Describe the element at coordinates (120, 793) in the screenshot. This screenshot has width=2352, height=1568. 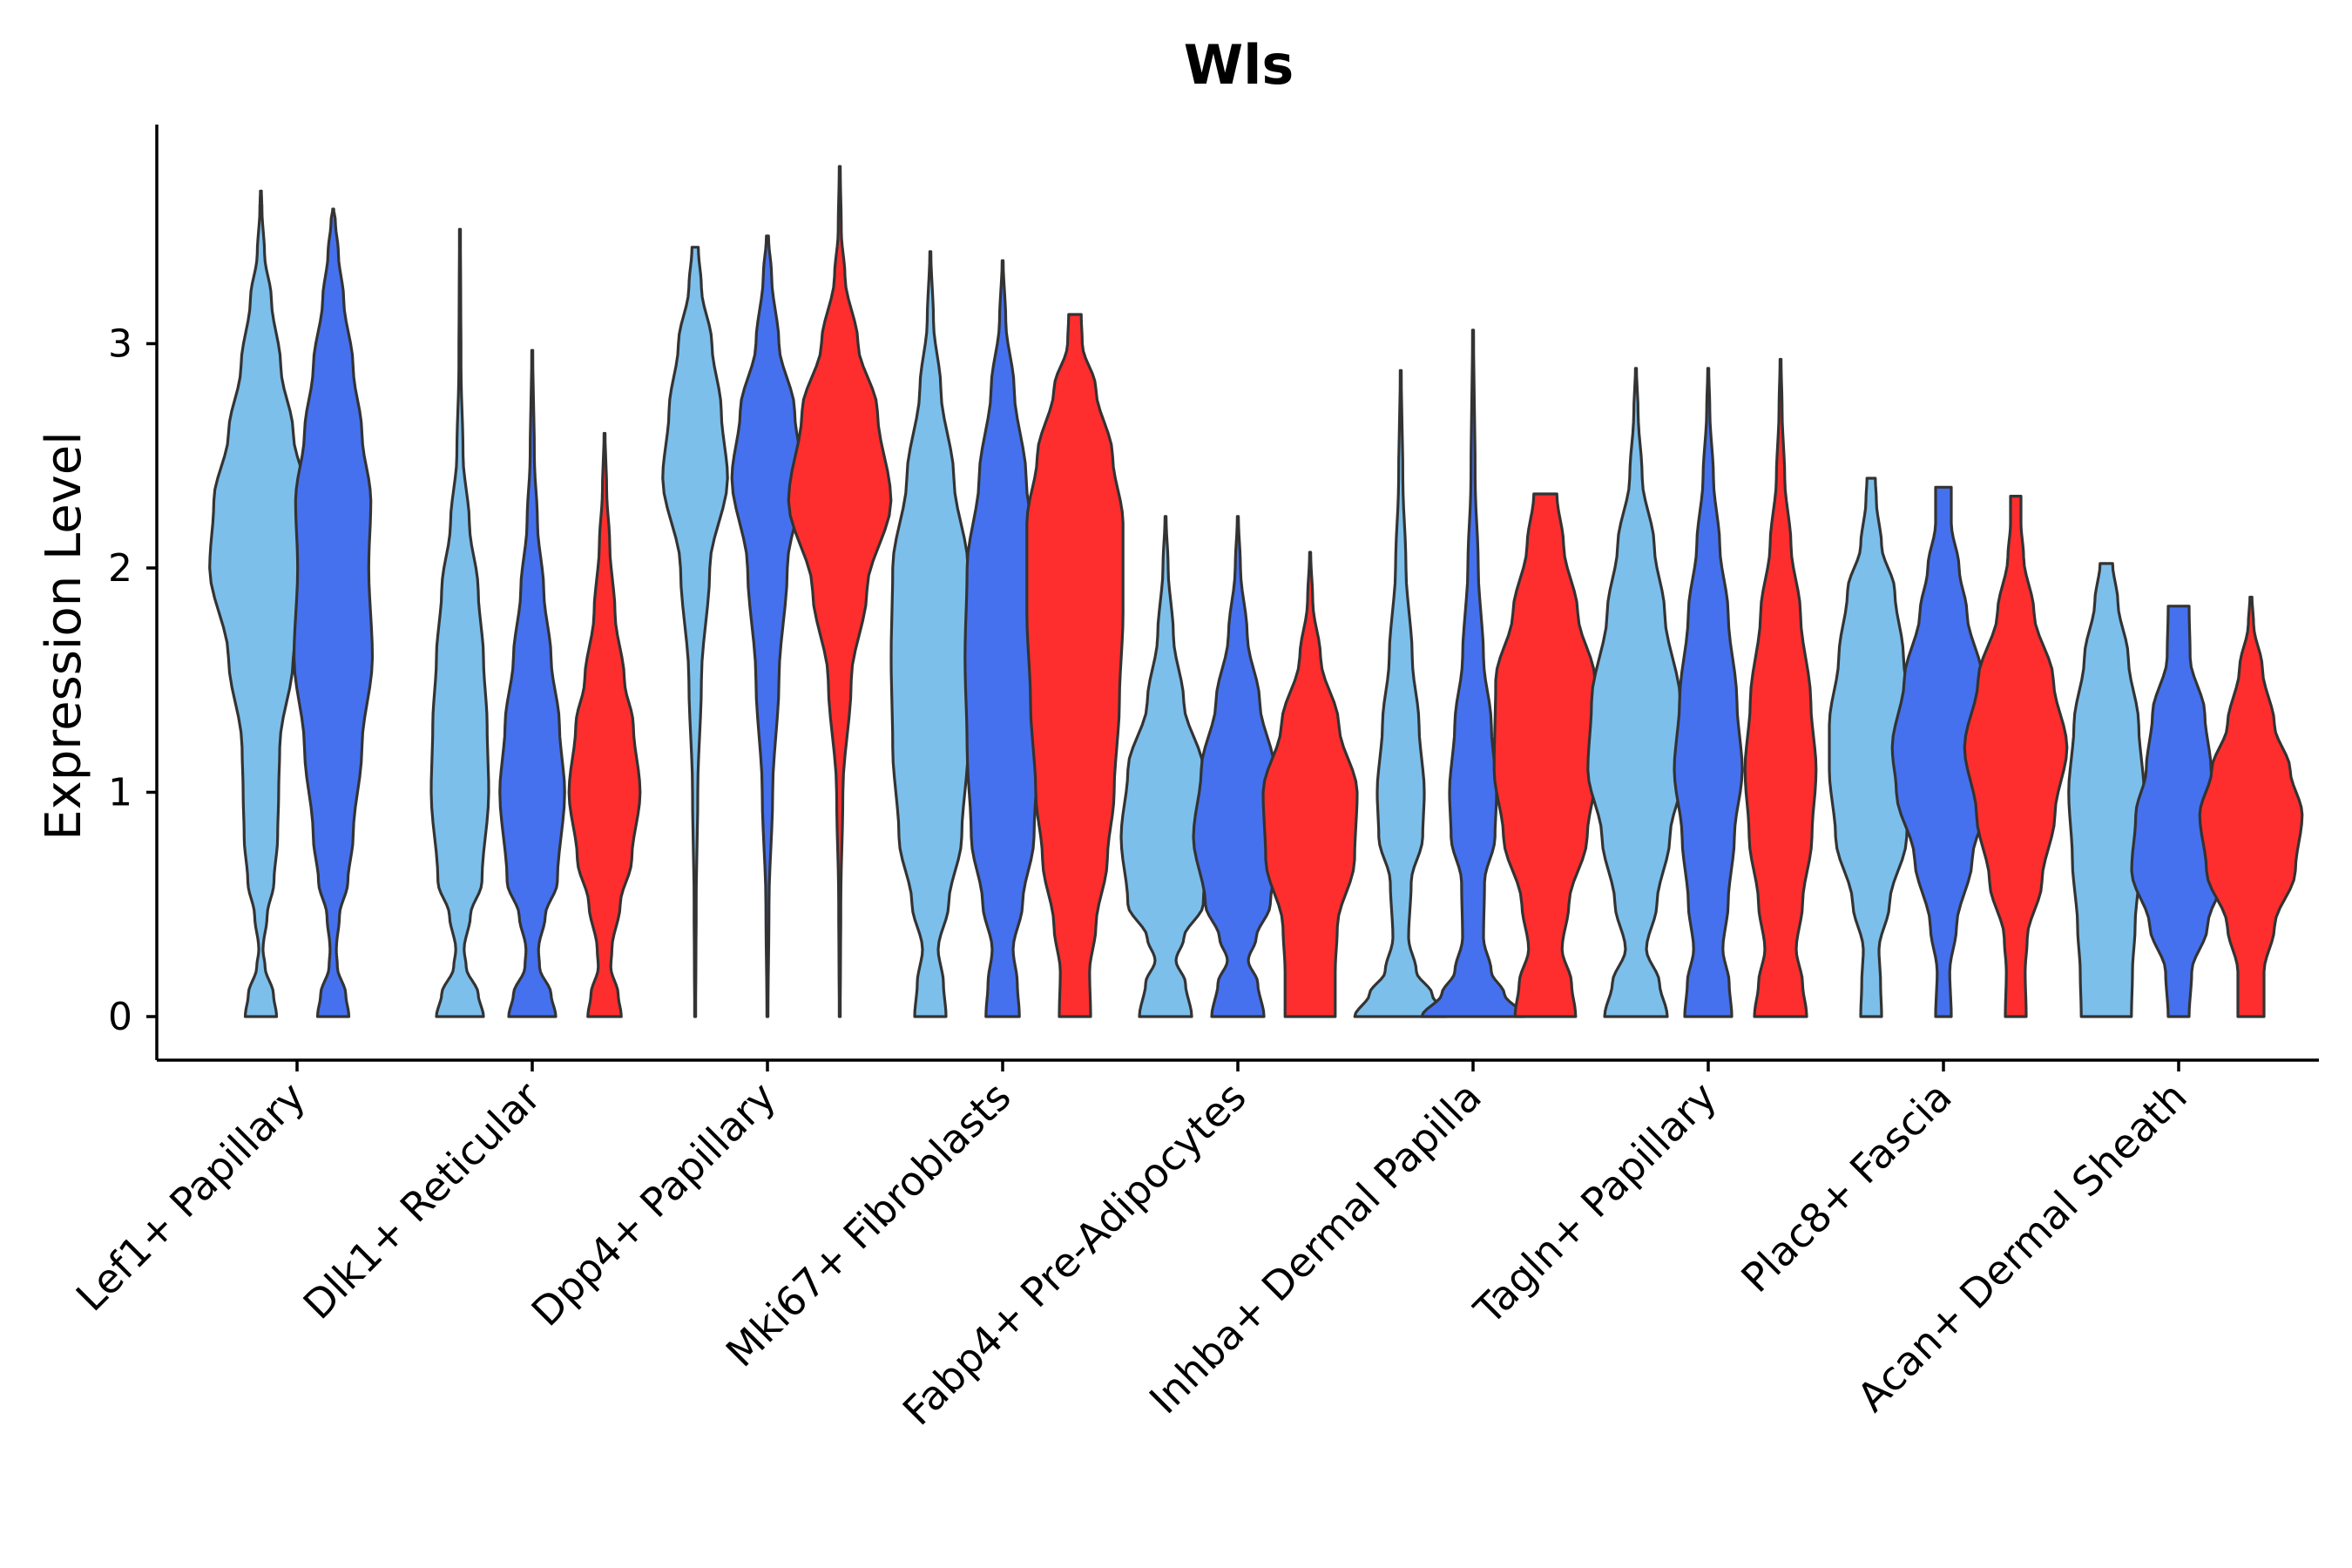
I see `y-tick-label: 1` at that location.